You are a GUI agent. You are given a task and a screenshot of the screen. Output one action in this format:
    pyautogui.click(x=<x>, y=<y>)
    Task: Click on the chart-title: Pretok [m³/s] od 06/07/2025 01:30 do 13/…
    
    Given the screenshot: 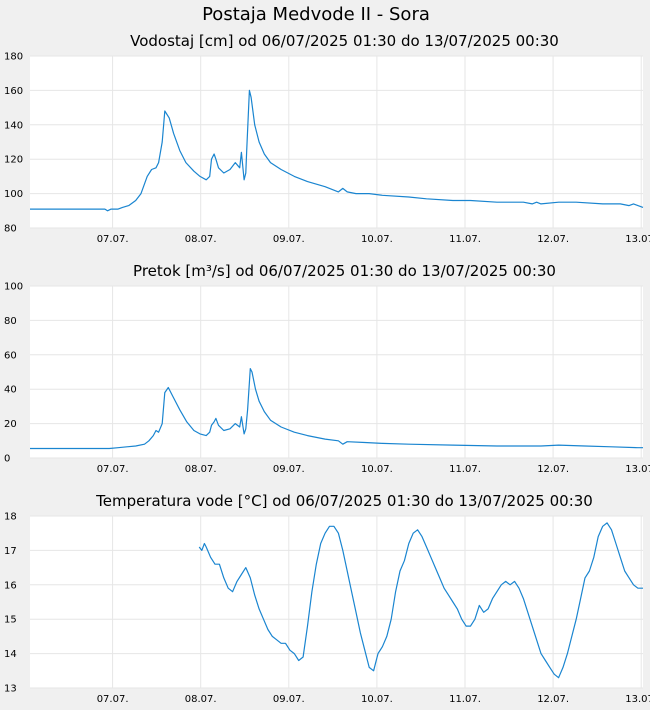 What is the action you would take?
    pyautogui.click(x=344, y=271)
    